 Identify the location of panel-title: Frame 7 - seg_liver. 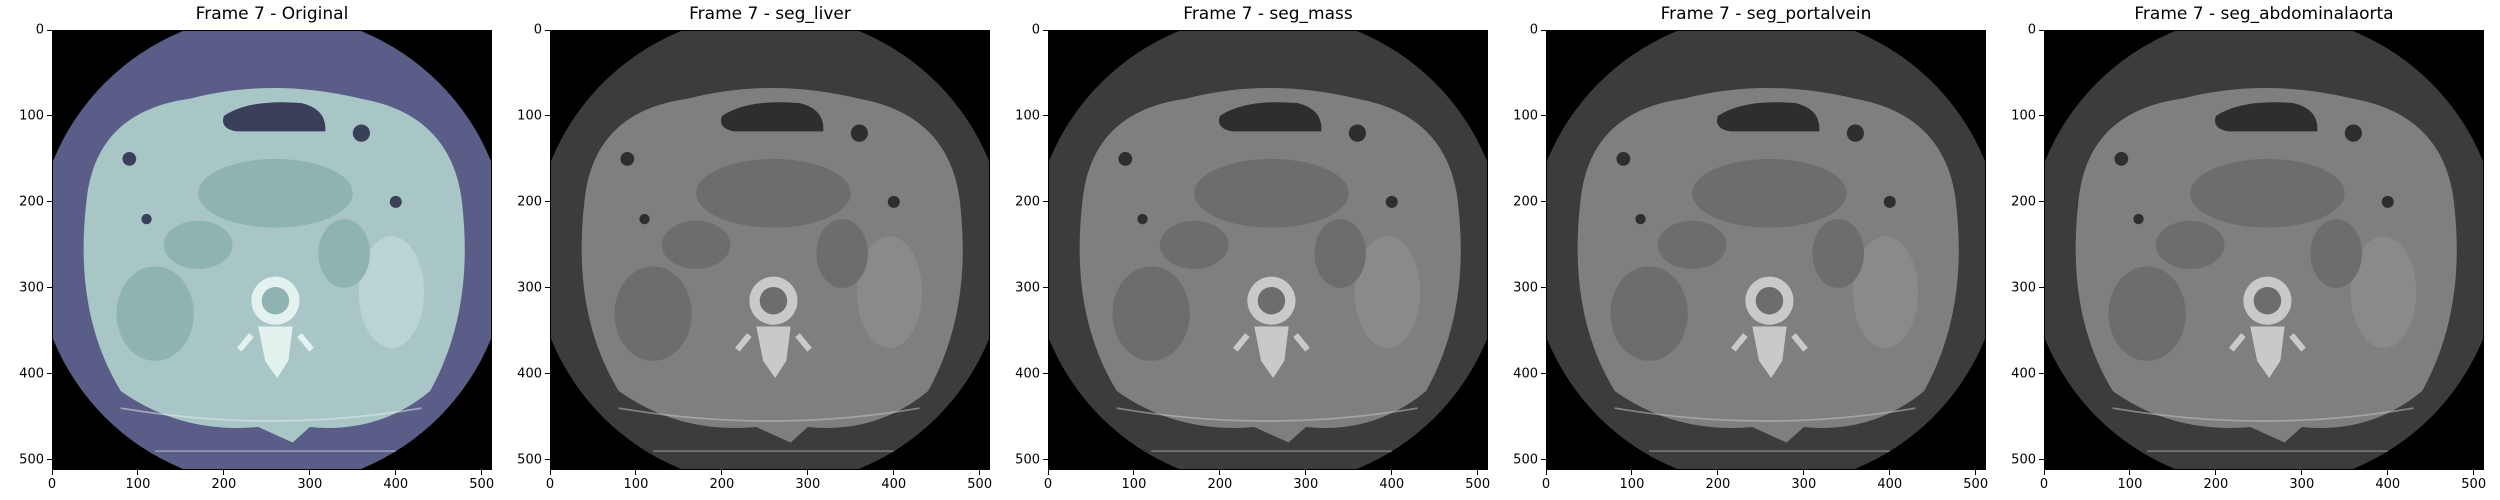
(770, 14).